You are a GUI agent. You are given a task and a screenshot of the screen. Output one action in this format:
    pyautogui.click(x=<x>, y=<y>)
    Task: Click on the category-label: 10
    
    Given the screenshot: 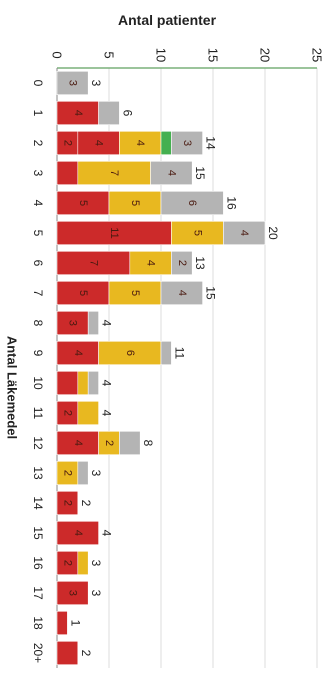 What is the action you would take?
    pyautogui.click(x=38, y=383)
    